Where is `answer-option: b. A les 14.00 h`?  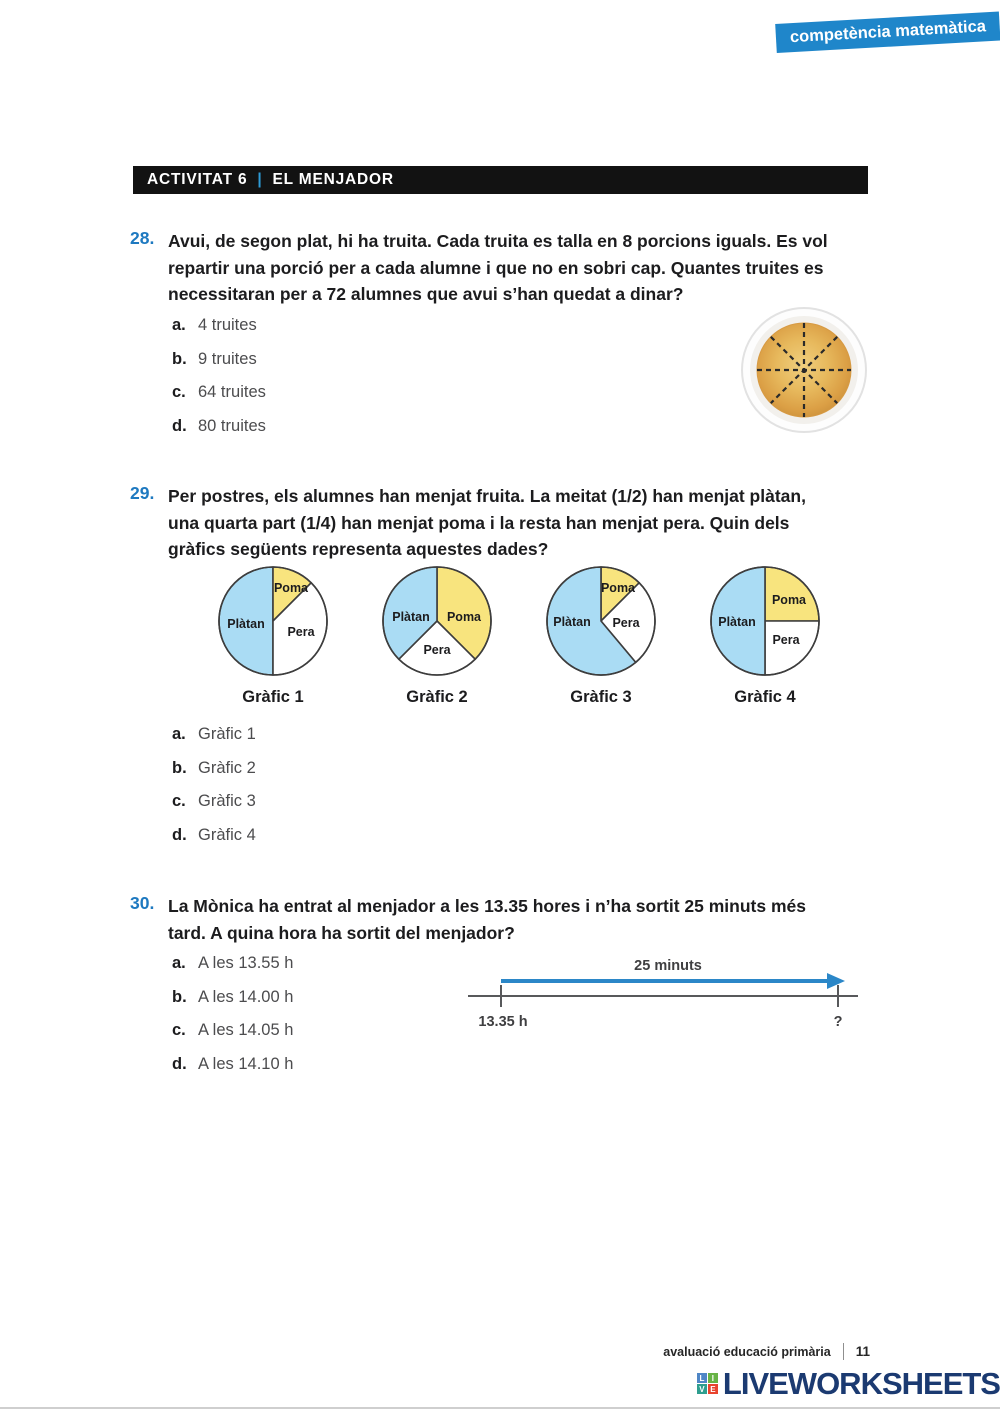
answer-option: b. A les 14.00 h is located at coordinates (232, 998).